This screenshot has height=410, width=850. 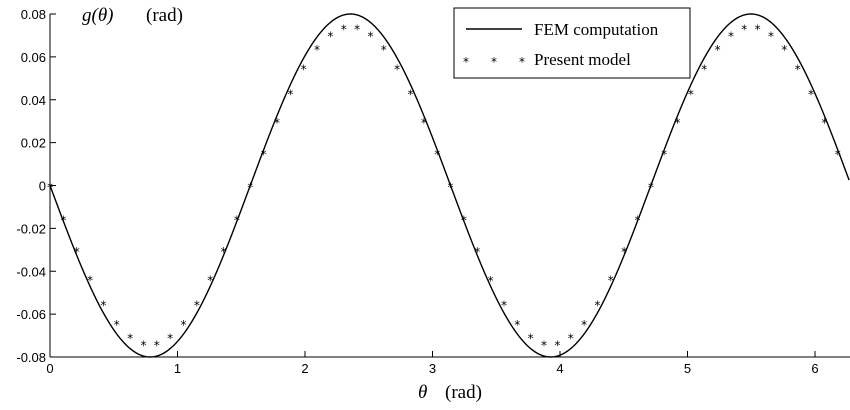 I want to click on y-axis-label-main: g(θ), so click(x=98, y=15).